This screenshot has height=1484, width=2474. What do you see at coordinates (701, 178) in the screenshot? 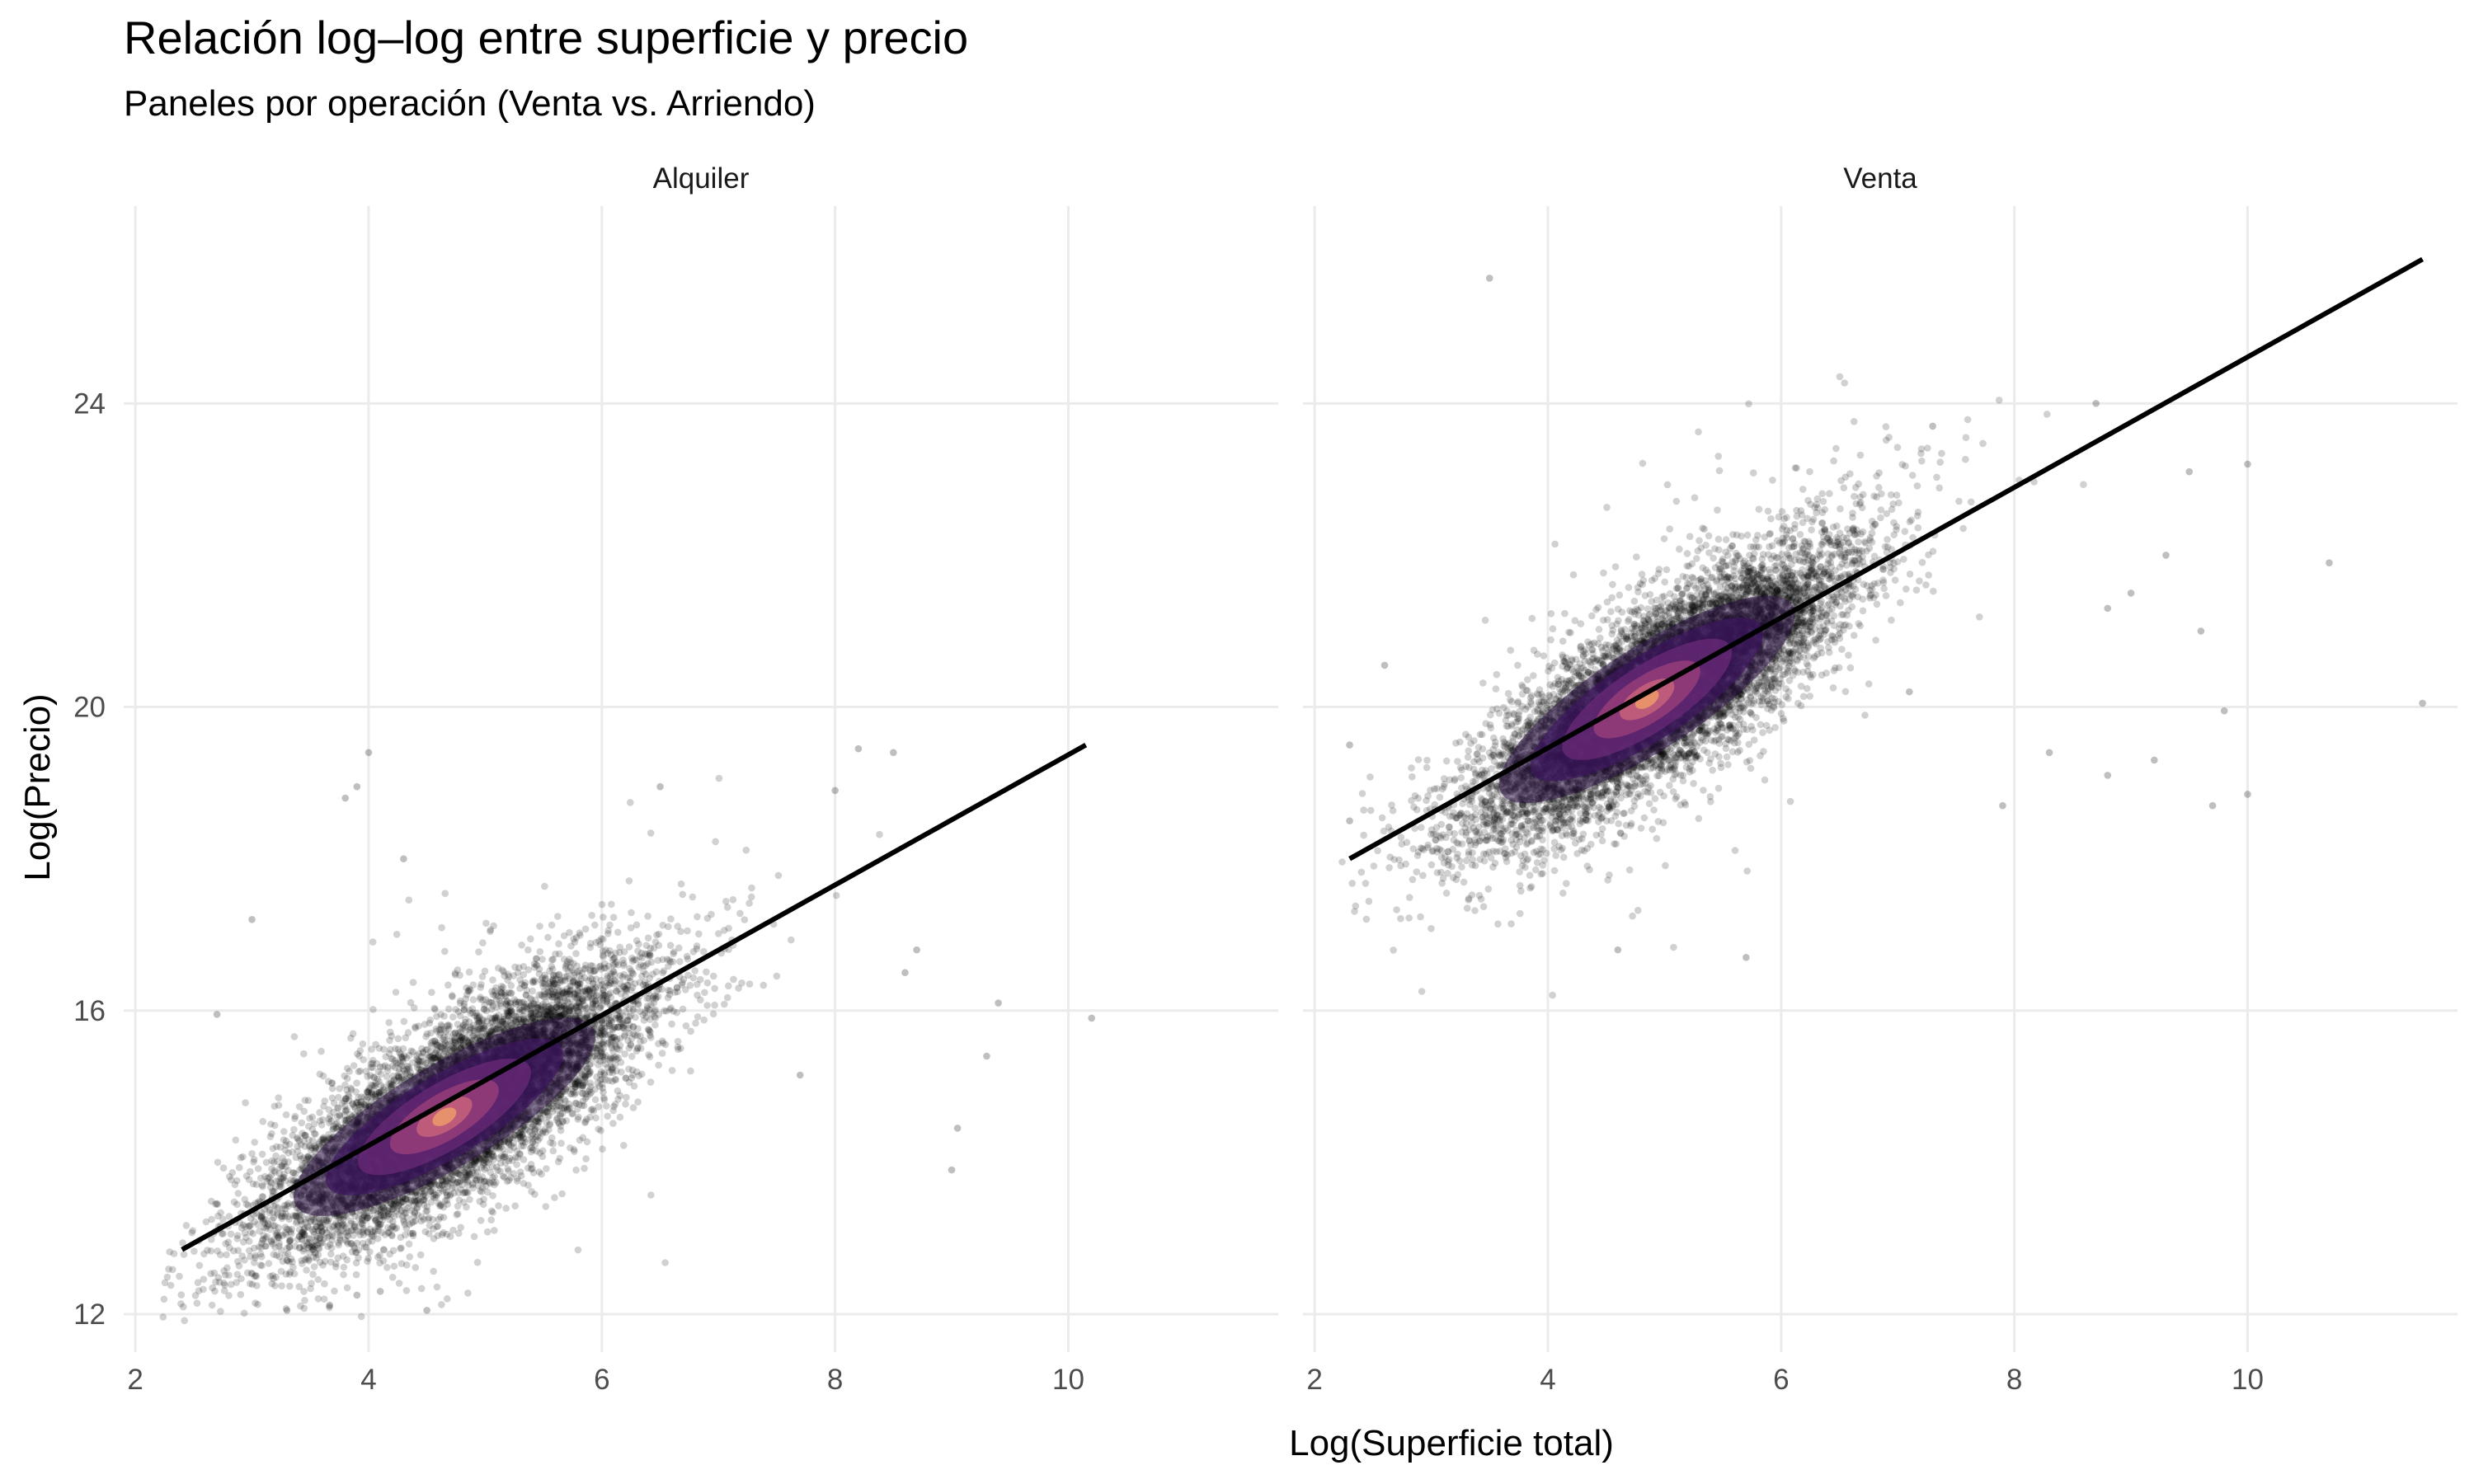
I see `facet-label: Alquiler` at bounding box center [701, 178].